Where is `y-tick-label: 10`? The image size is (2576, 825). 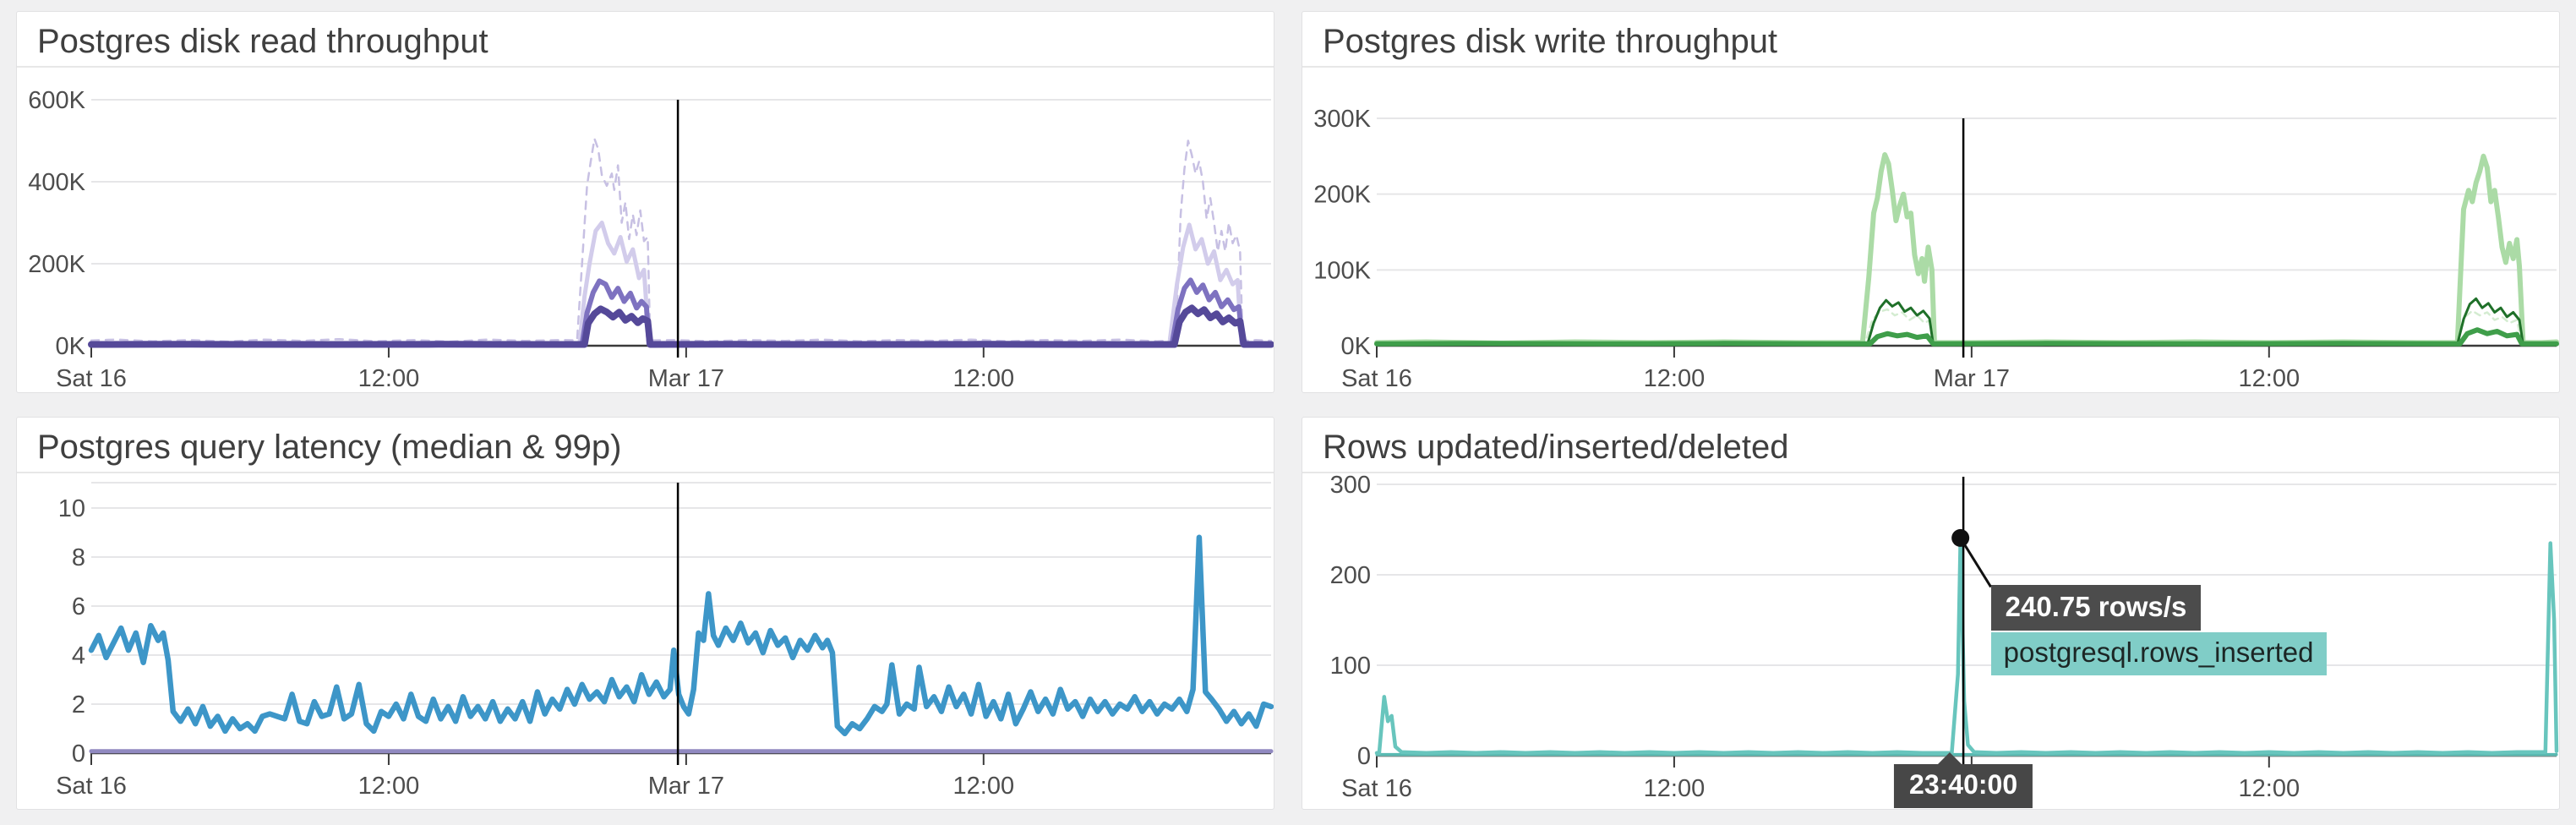
y-tick-label: 10 is located at coordinates (71, 509).